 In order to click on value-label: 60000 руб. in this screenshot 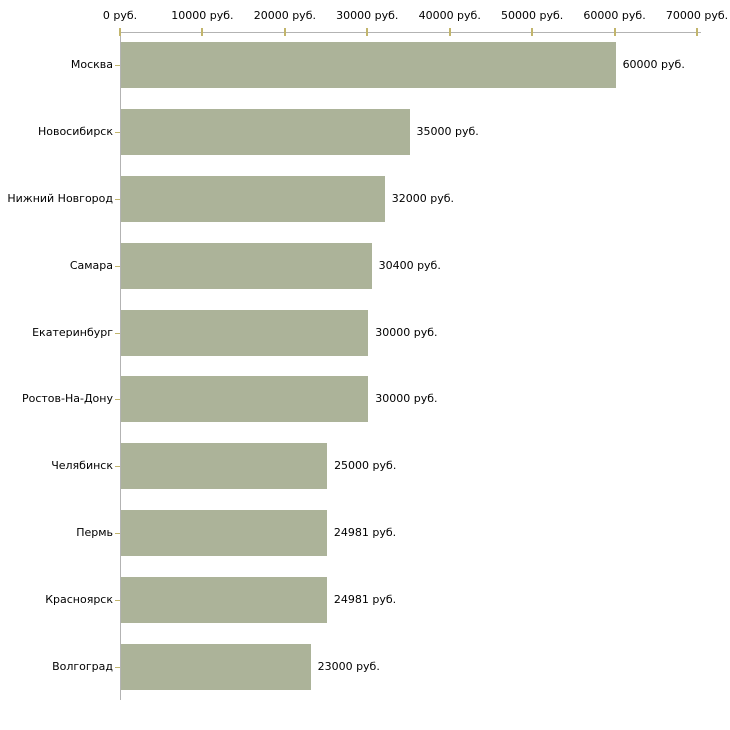, I will do `click(653, 65)`.